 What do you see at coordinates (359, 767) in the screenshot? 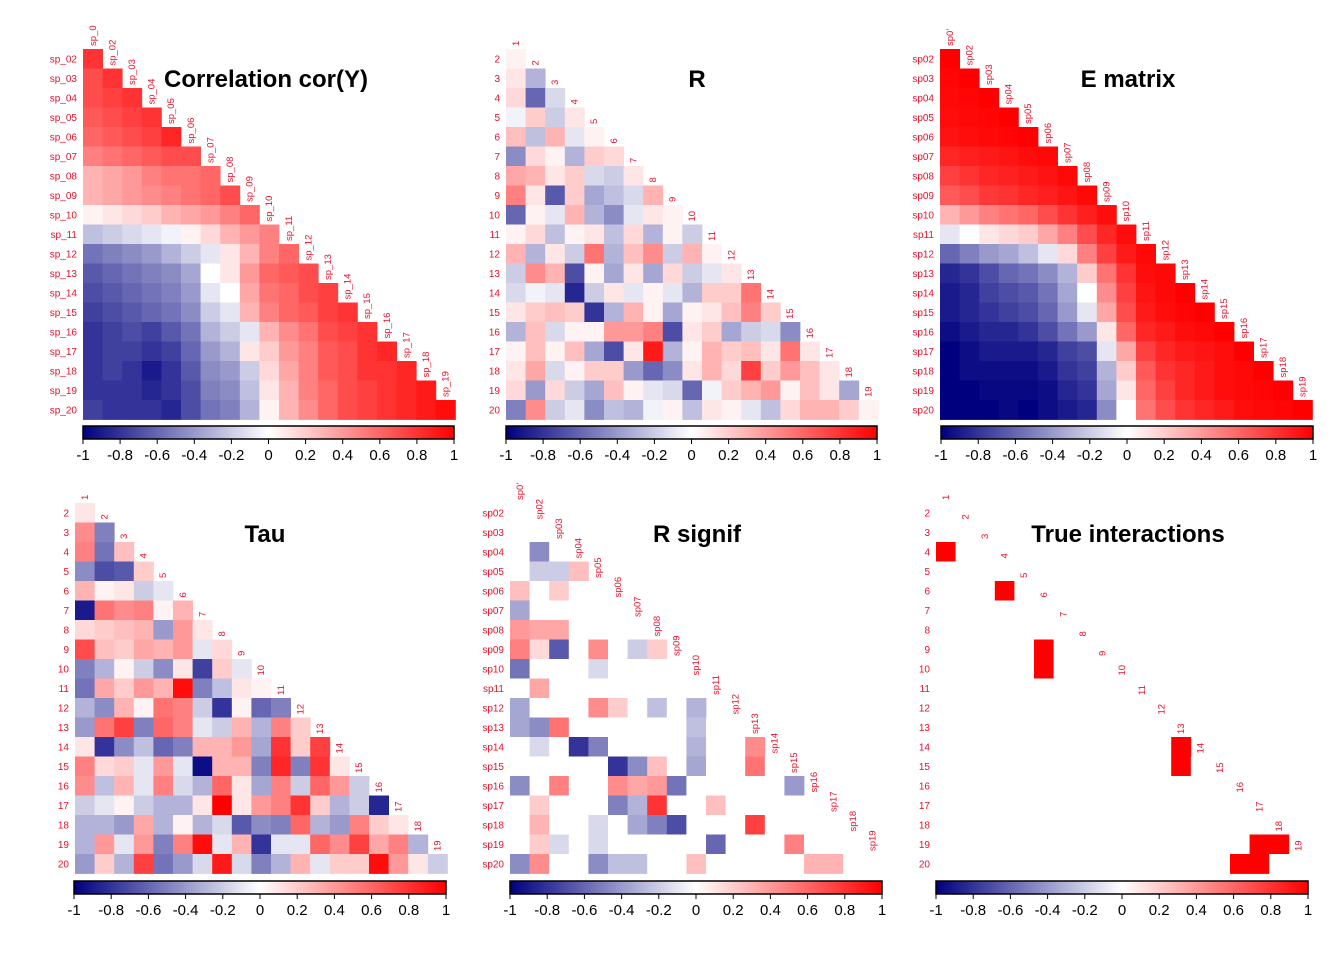
I see `column-label: 15` at bounding box center [359, 767].